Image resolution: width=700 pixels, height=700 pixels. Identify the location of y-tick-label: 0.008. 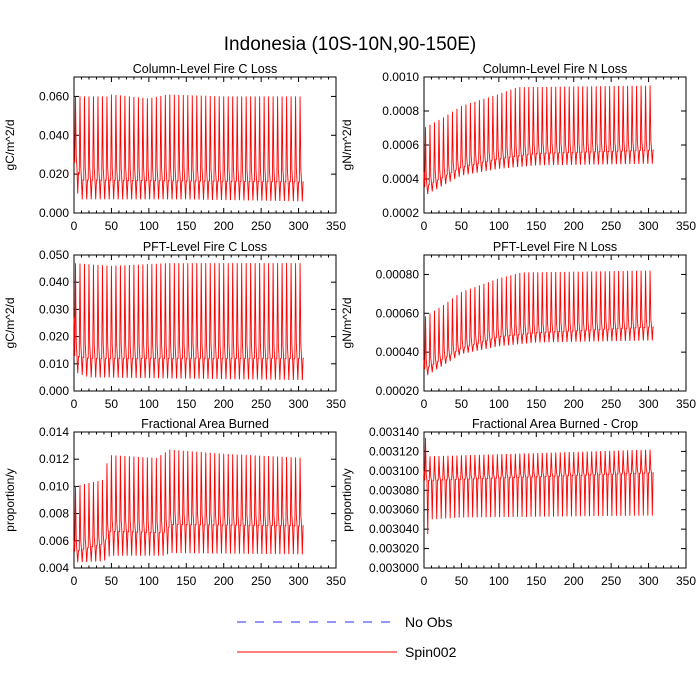
(54, 514).